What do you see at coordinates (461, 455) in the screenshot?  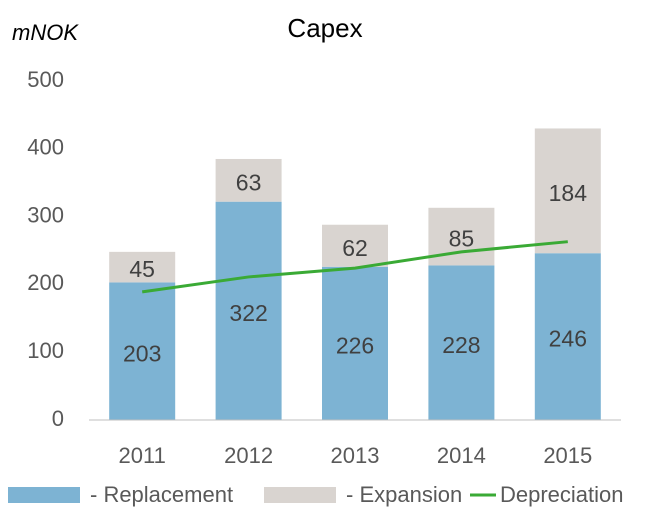 I see `x-tick-label: 2014` at bounding box center [461, 455].